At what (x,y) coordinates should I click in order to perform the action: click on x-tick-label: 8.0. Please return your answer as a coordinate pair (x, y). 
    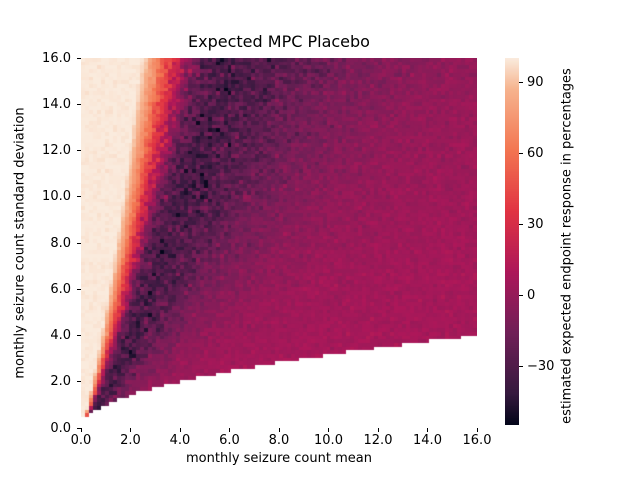
    Looking at the image, I should click on (279, 440).